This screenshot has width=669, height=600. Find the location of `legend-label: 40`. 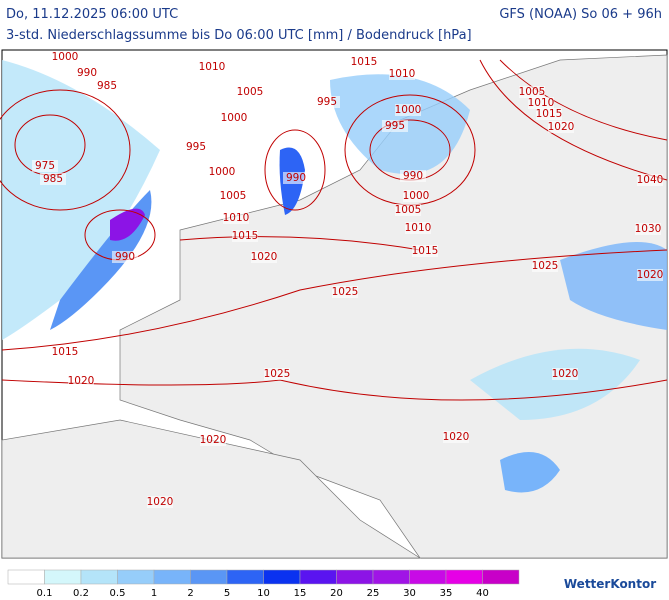

legend-label: 40 is located at coordinates (482, 593).